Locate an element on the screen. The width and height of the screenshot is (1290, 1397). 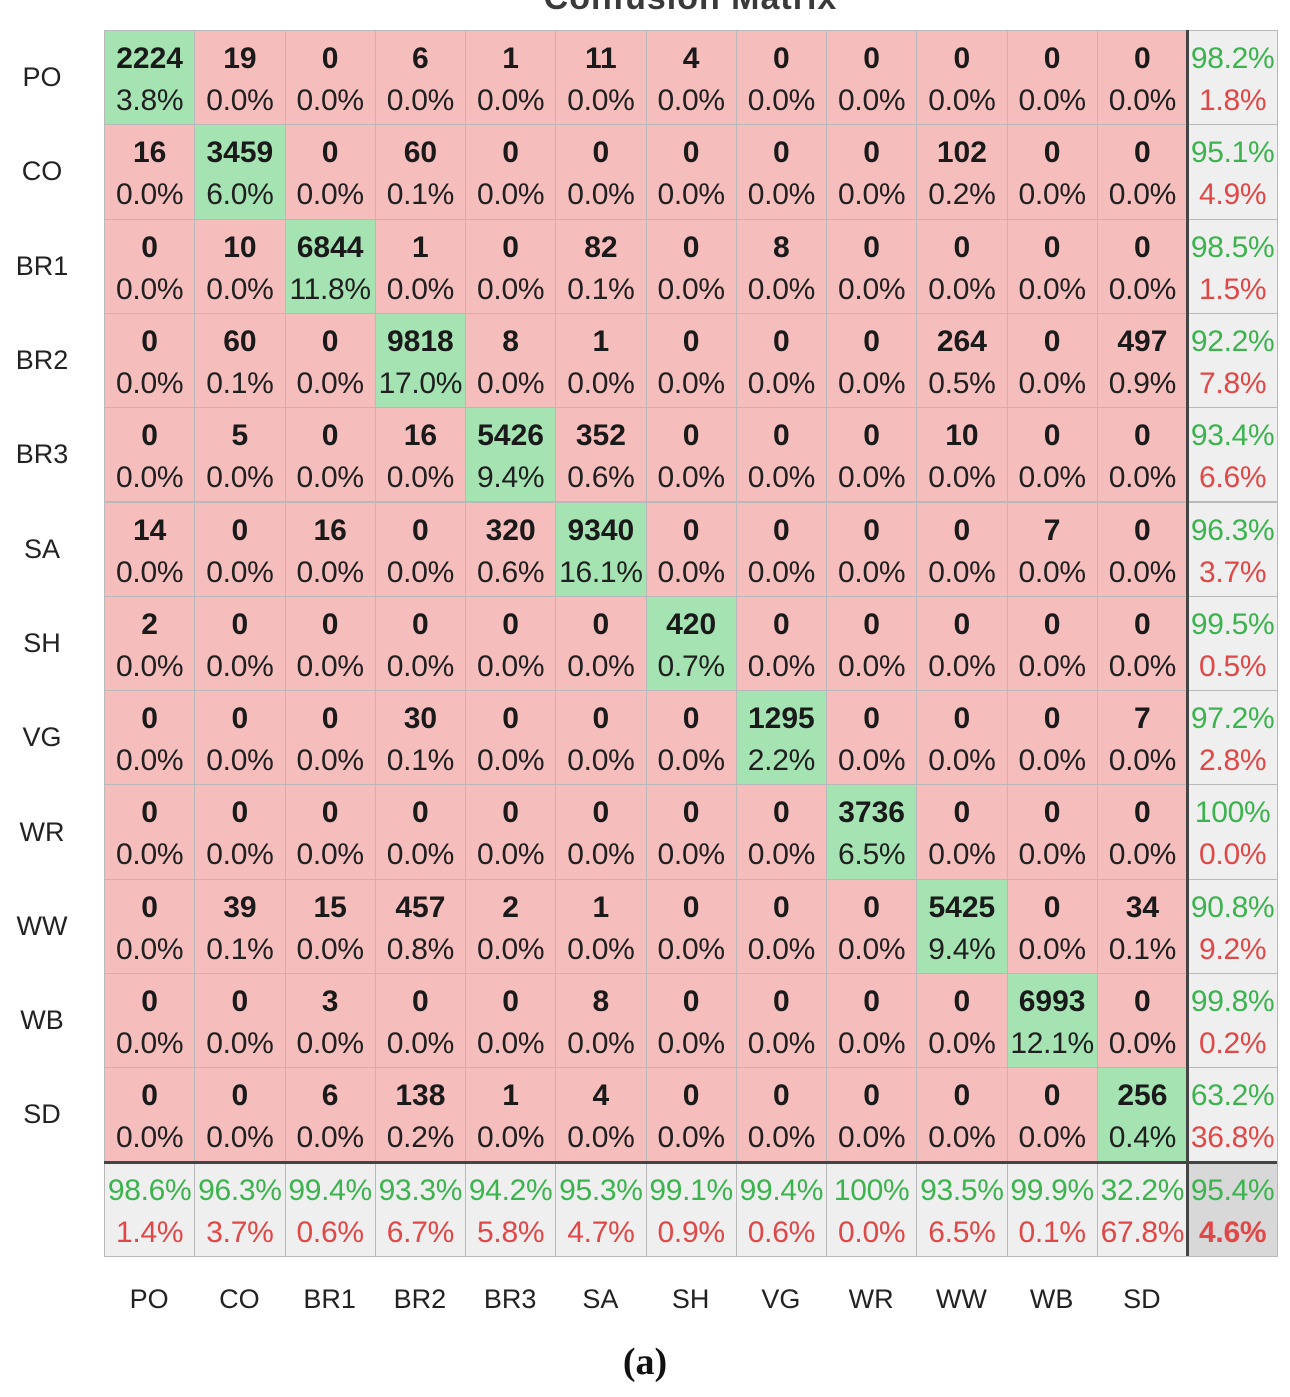
cell-count: 15 is located at coordinates (330, 907).